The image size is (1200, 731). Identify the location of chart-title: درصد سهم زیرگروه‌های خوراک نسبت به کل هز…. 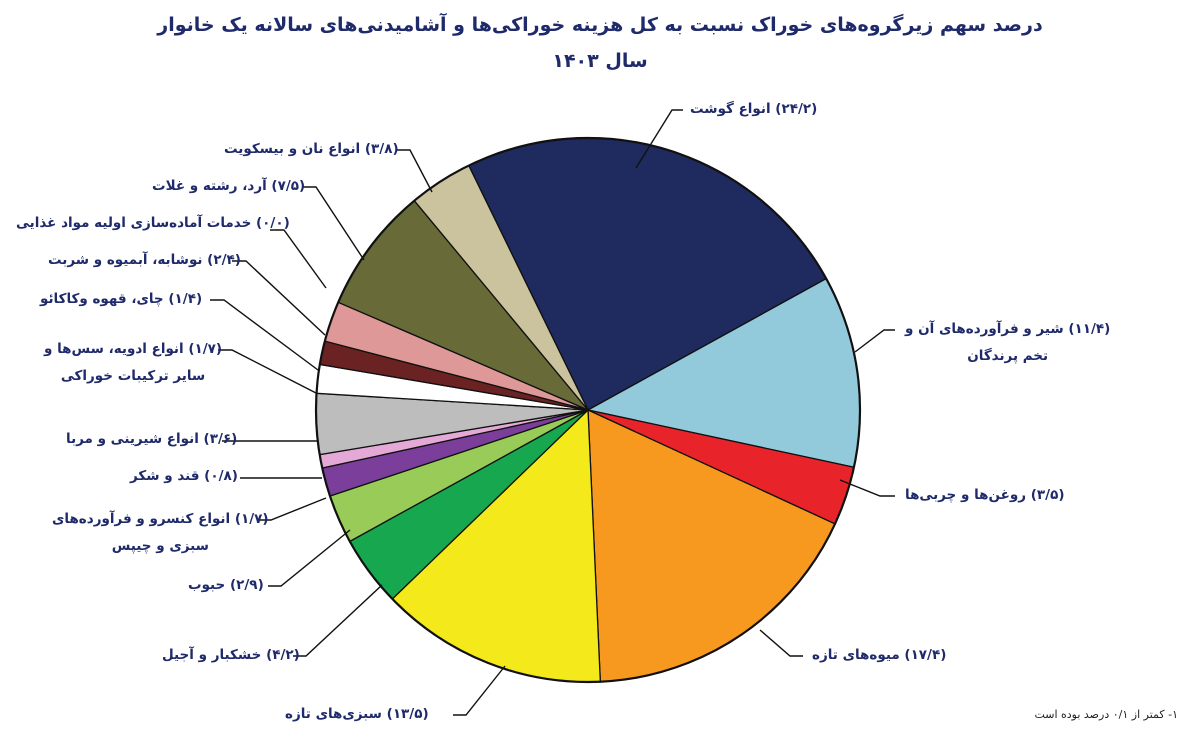
(600, 25).